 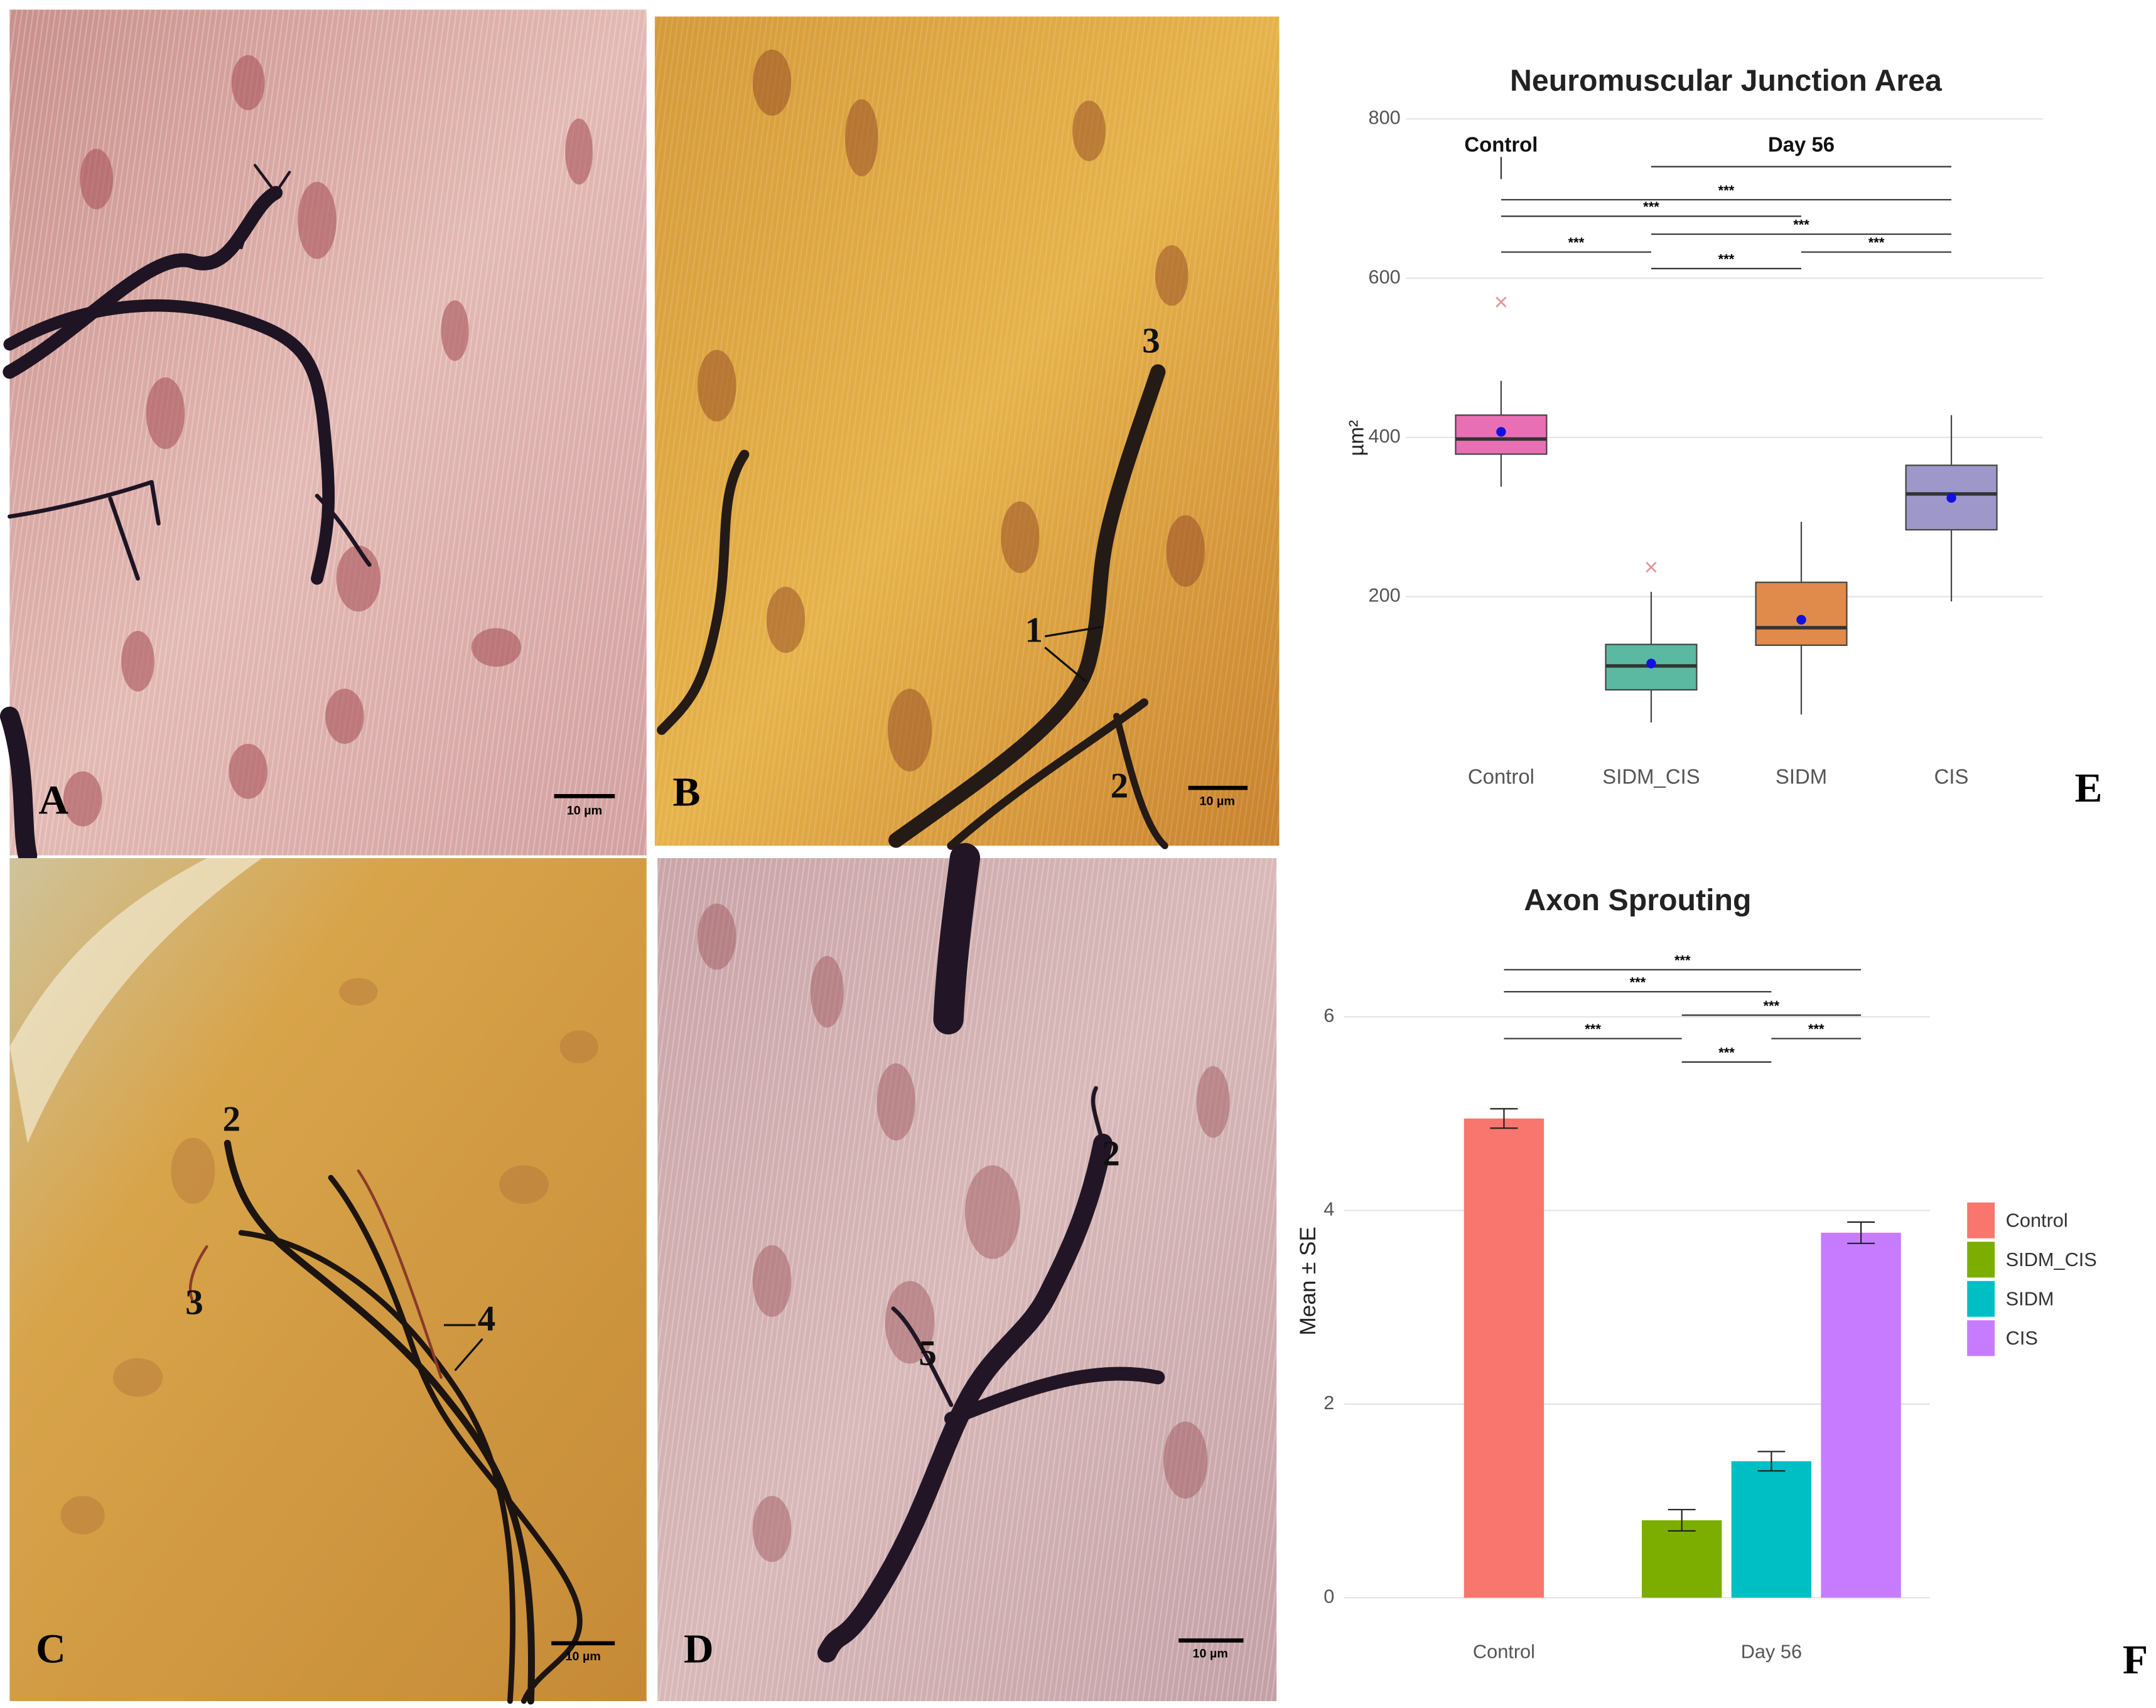 I want to click on panel-label: C, so click(x=51, y=1649).